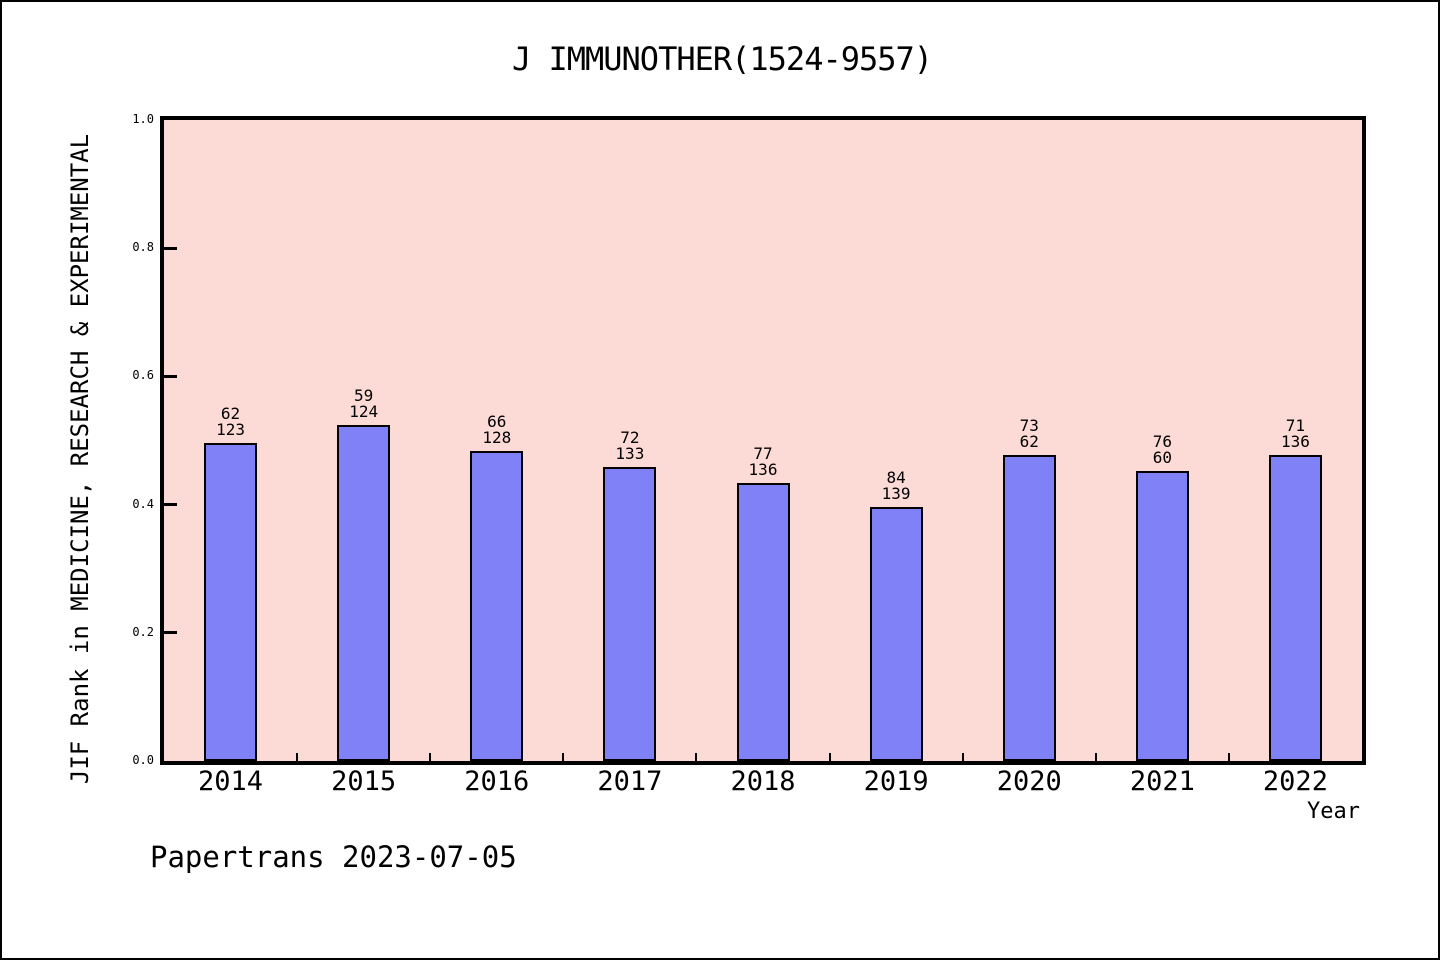  Describe the element at coordinates (231, 602) in the screenshot. I see `bar-2014` at that location.